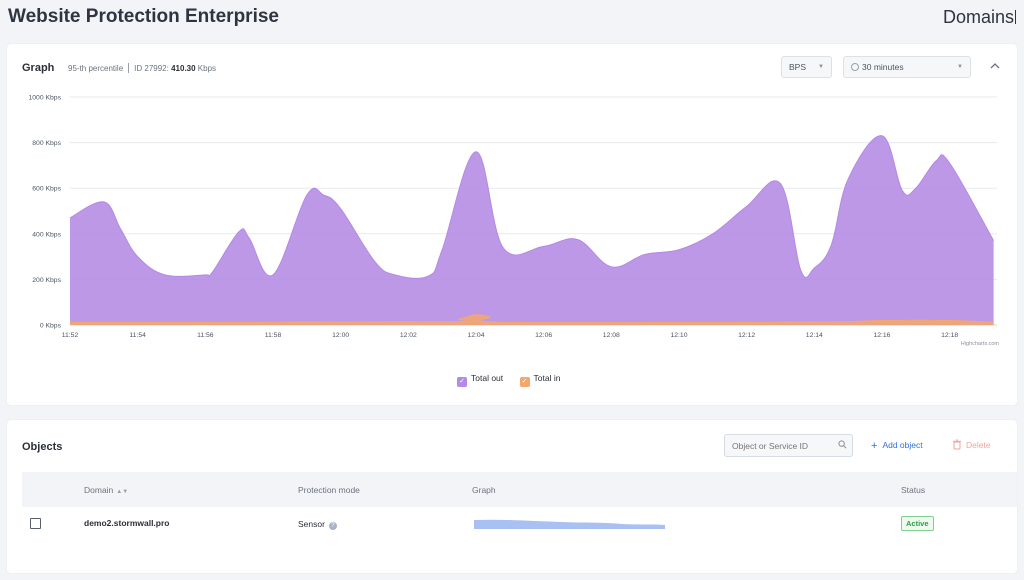 The width and height of the screenshot is (1024, 580). What do you see at coordinates (484, 490) in the screenshot?
I see `column-header-graph: Graph` at bounding box center [484, 490].